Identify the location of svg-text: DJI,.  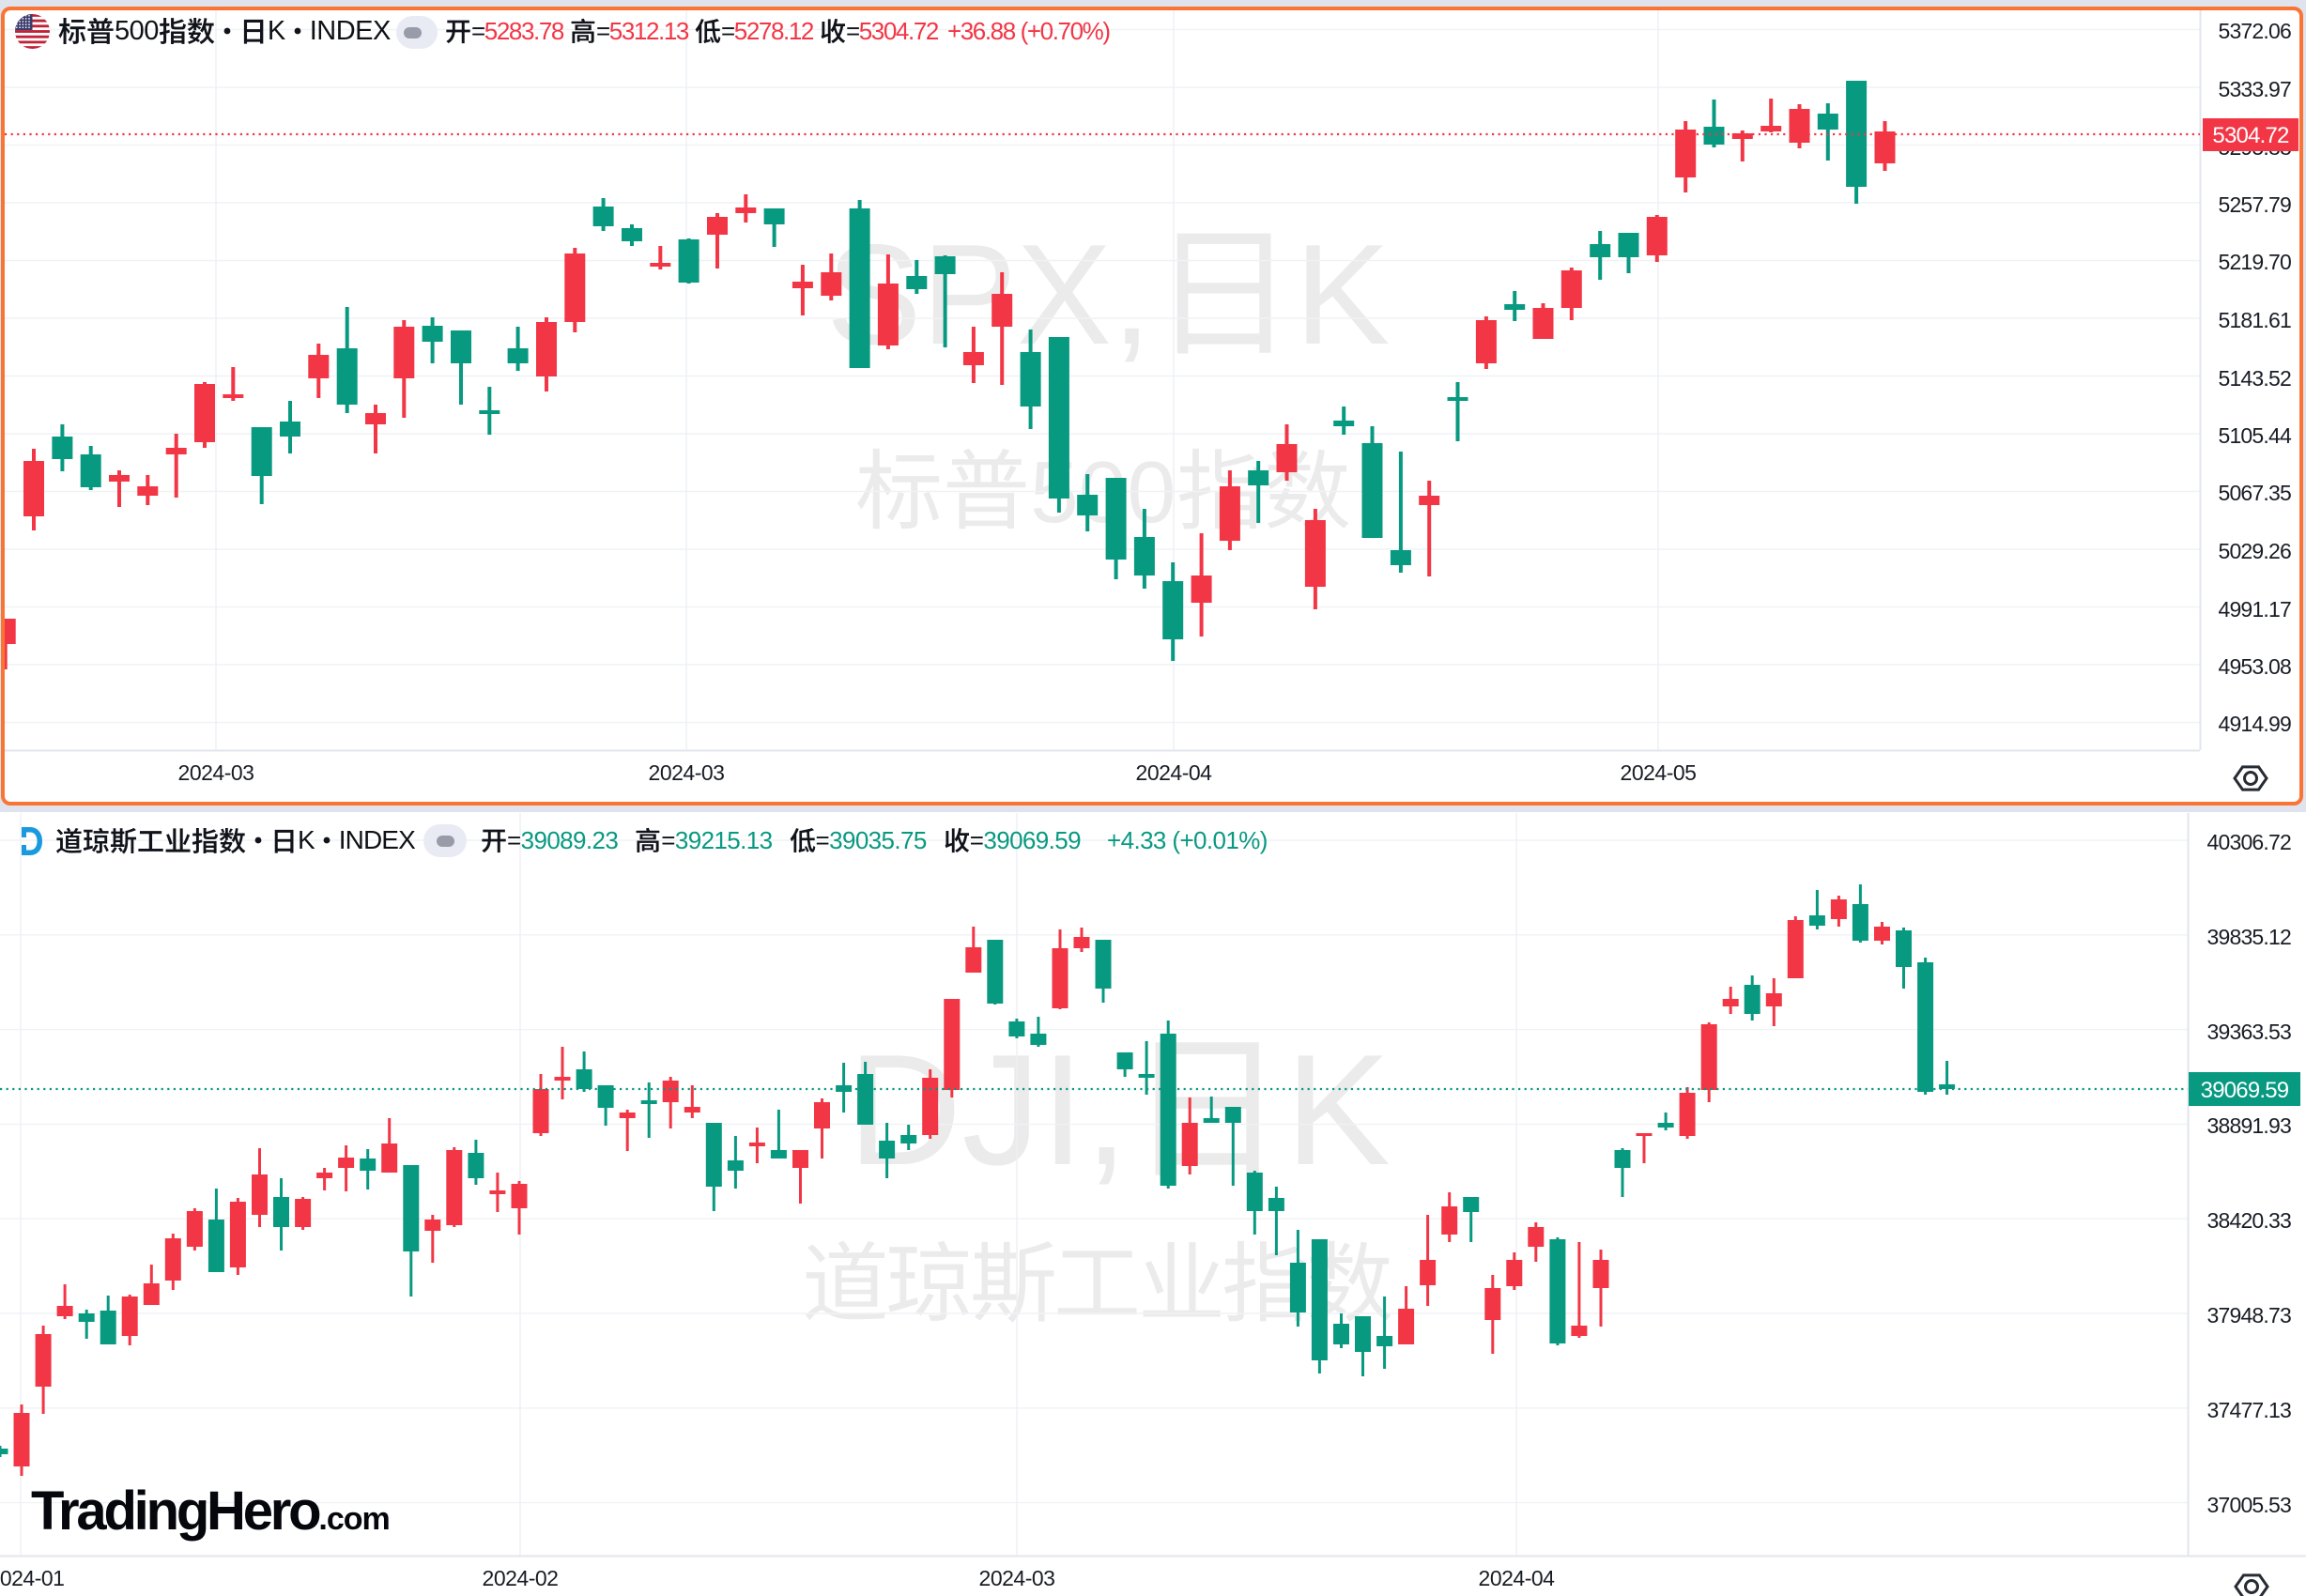
(988, 1110).